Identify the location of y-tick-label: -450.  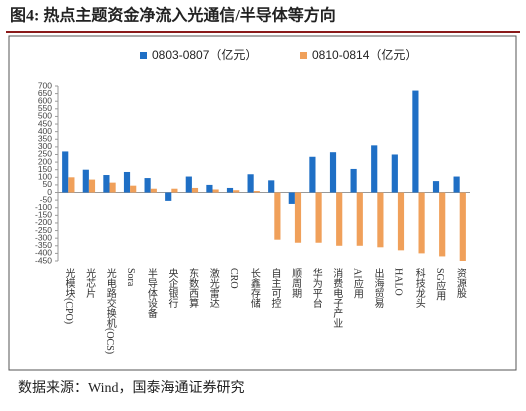
(43, 260).